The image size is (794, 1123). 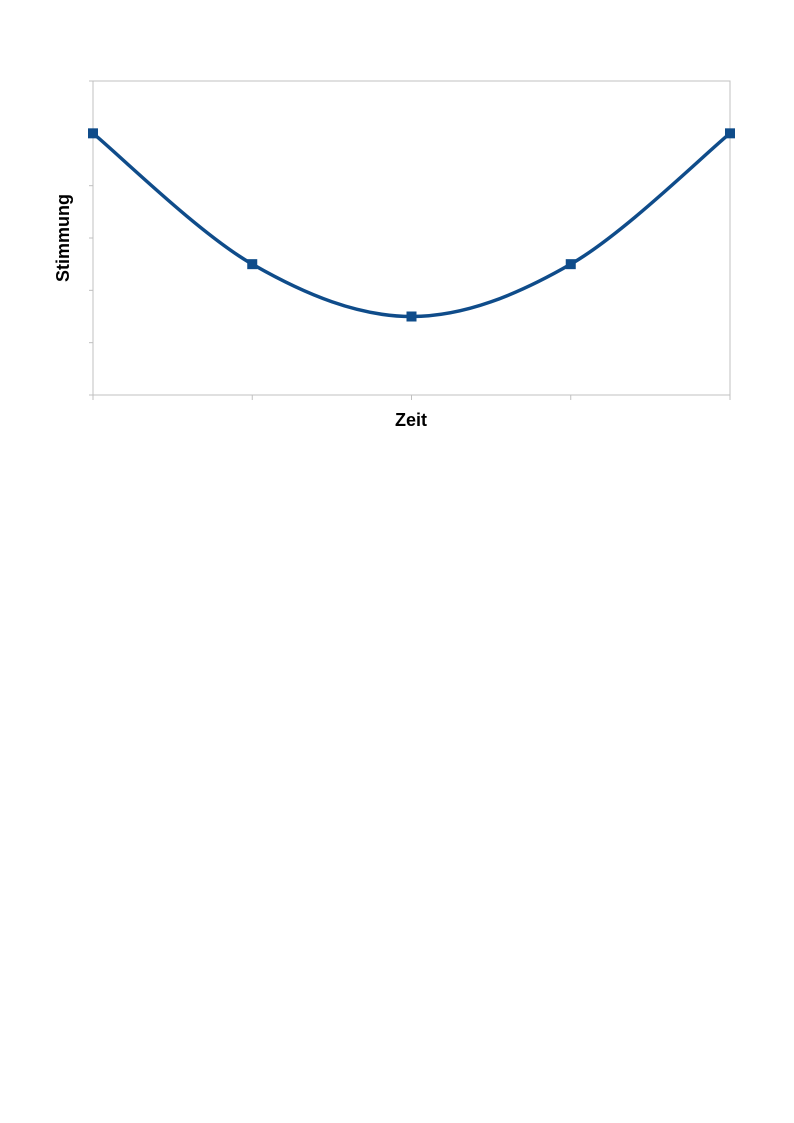 What do you see at coordinates (411, 420) in the screenshot?
I see `x-axis-title: Zeit` at bounding box center [411, 420].